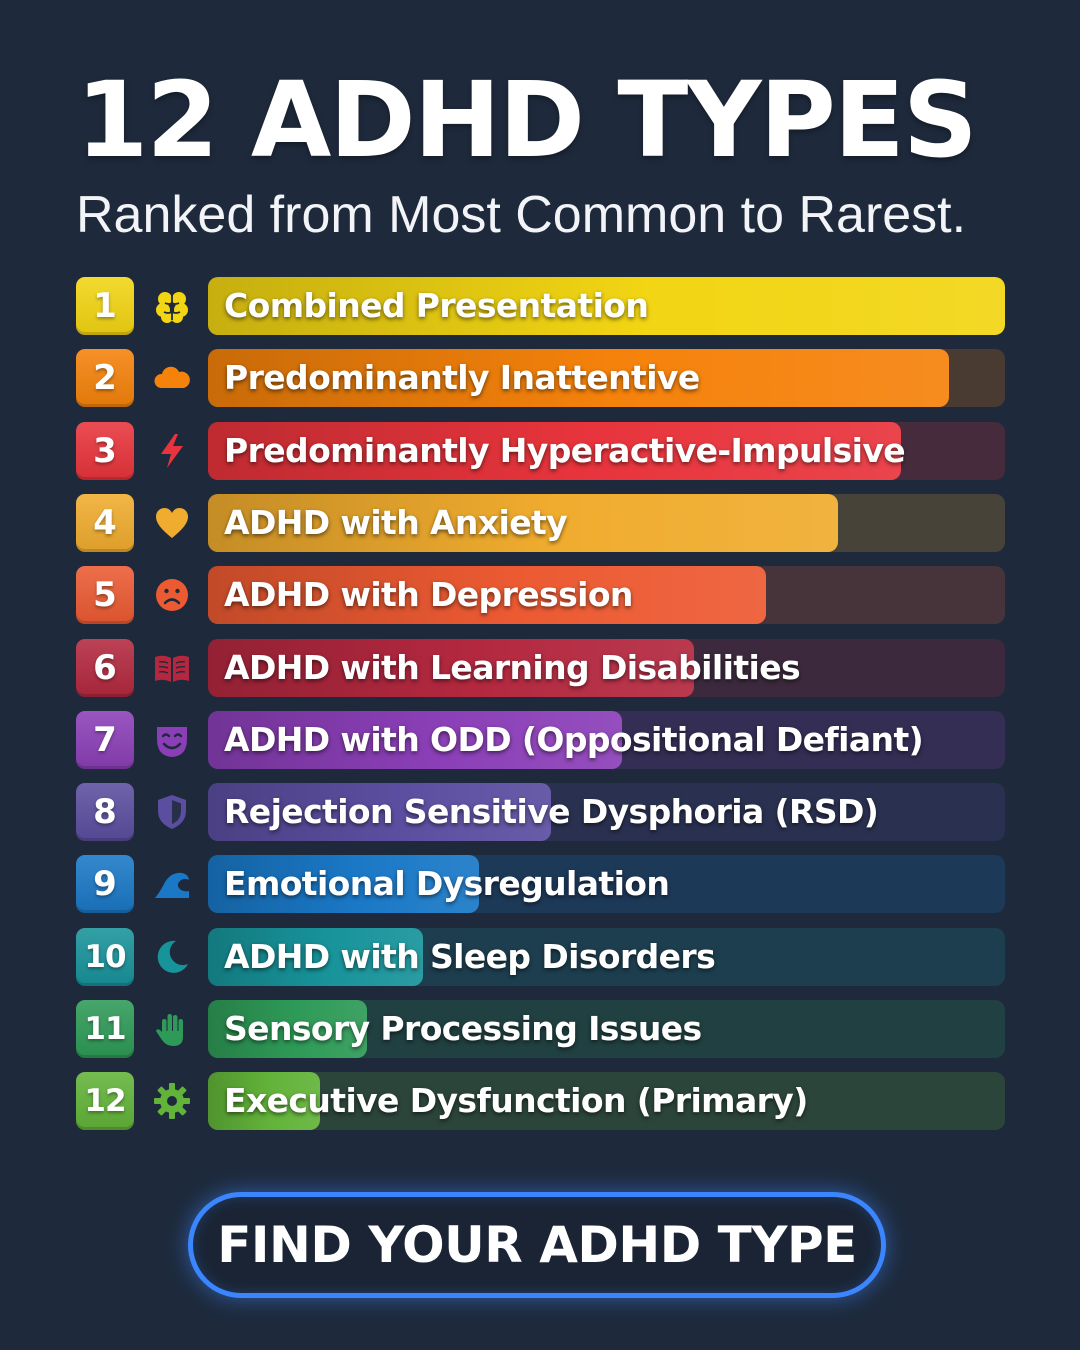 This screenshot has width=1080, height=1350. What do you see at coordinates (565, 450) in the screenshot?
I see `bar-label: Predominantly Hyperactive-Impulsive` at bounding box center [565, 450].